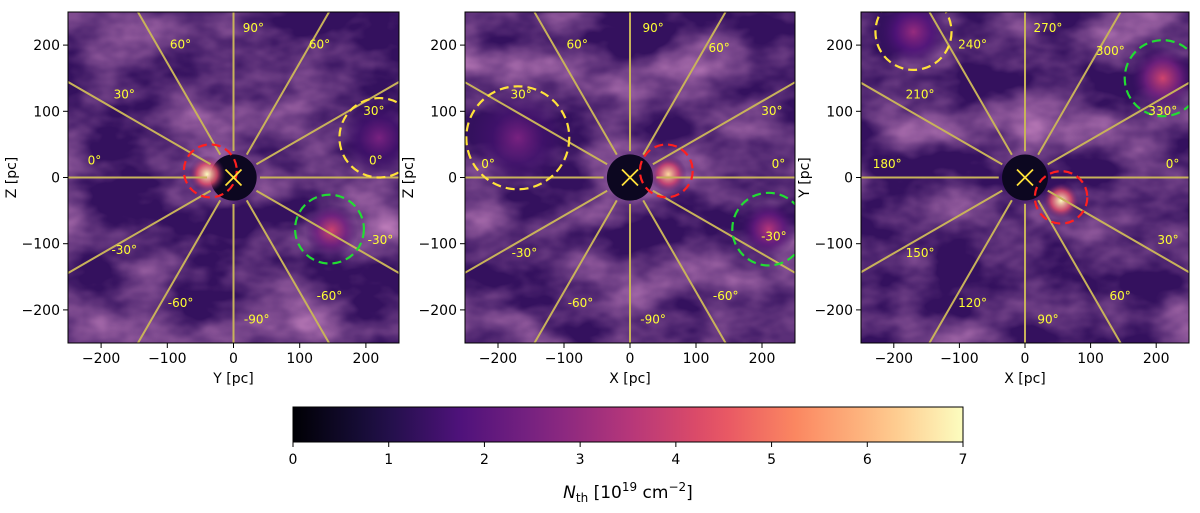 The image size is (1200, 513). I want to click on colorbar-tick-label: 7, so click(963, 460).